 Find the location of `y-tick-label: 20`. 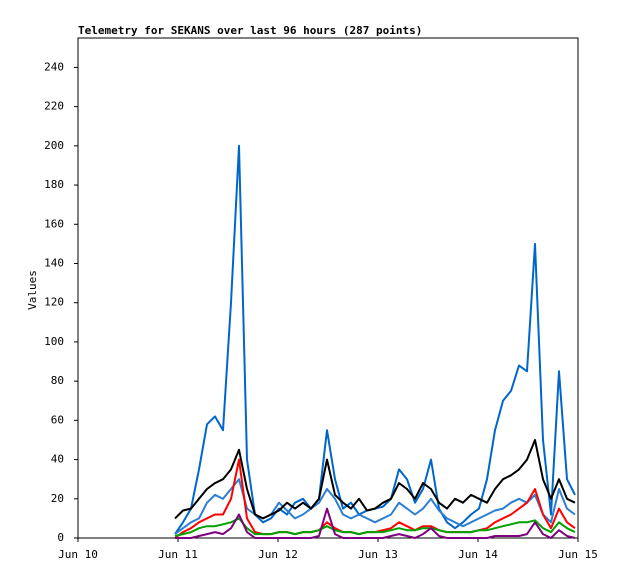

y-tick-label: 20 is located at coordinates (57, 498).